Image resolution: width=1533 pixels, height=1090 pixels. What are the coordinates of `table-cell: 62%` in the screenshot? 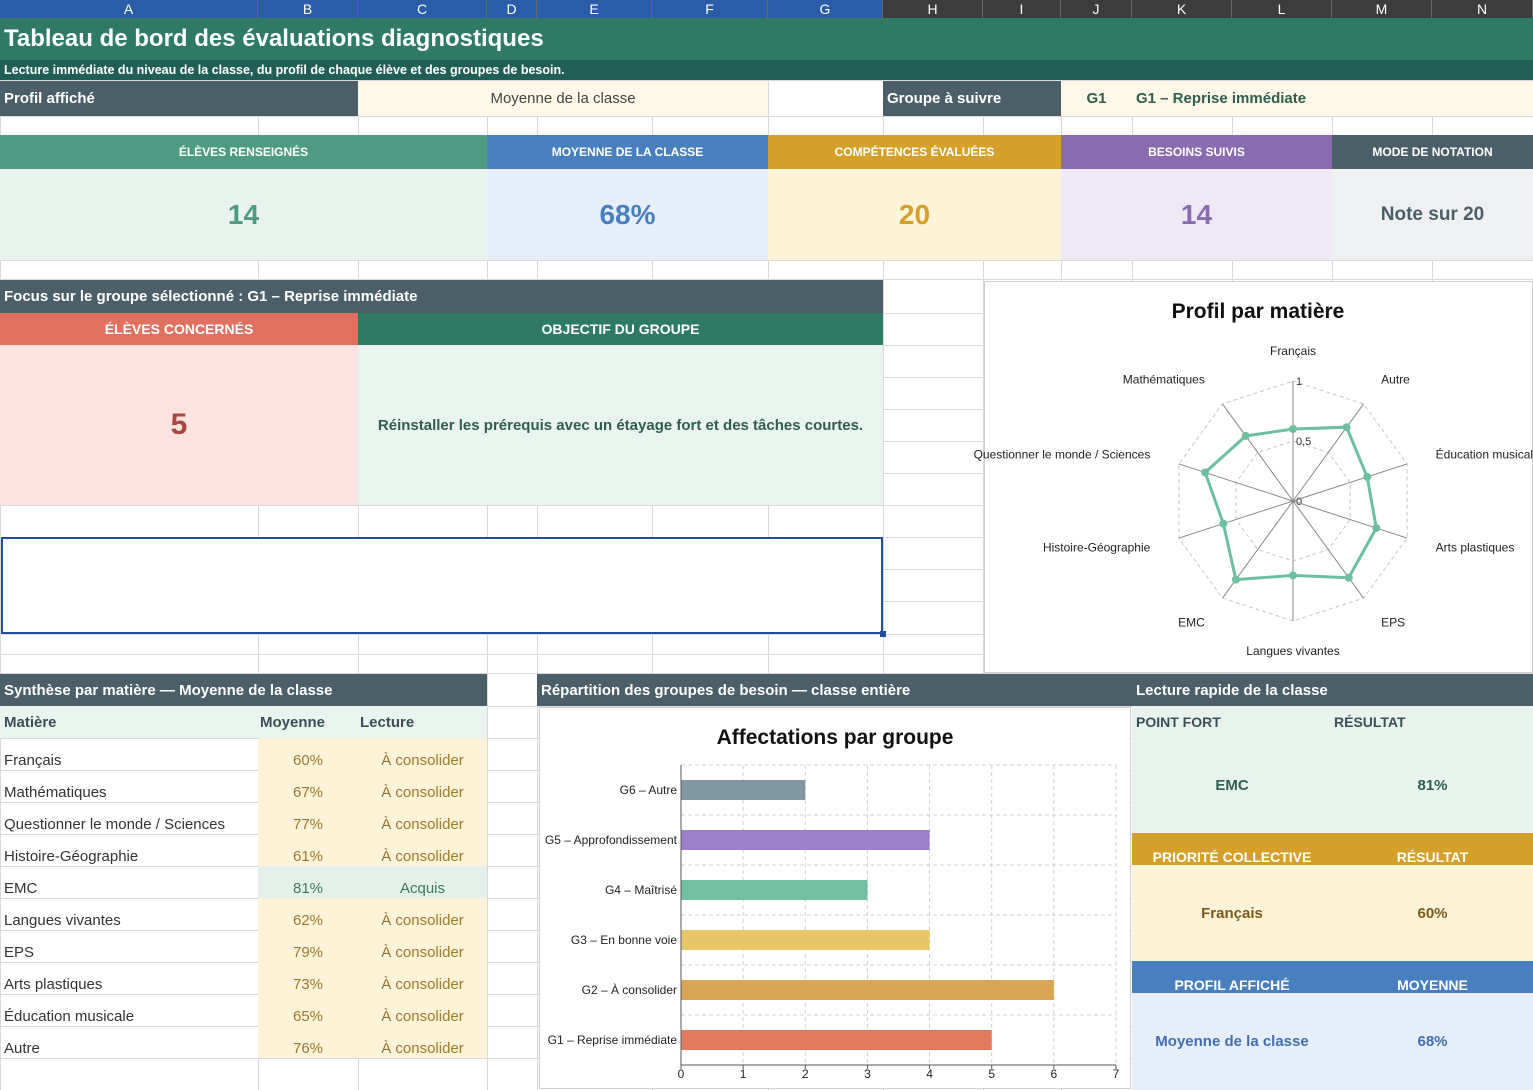 It's located at (308, 914).